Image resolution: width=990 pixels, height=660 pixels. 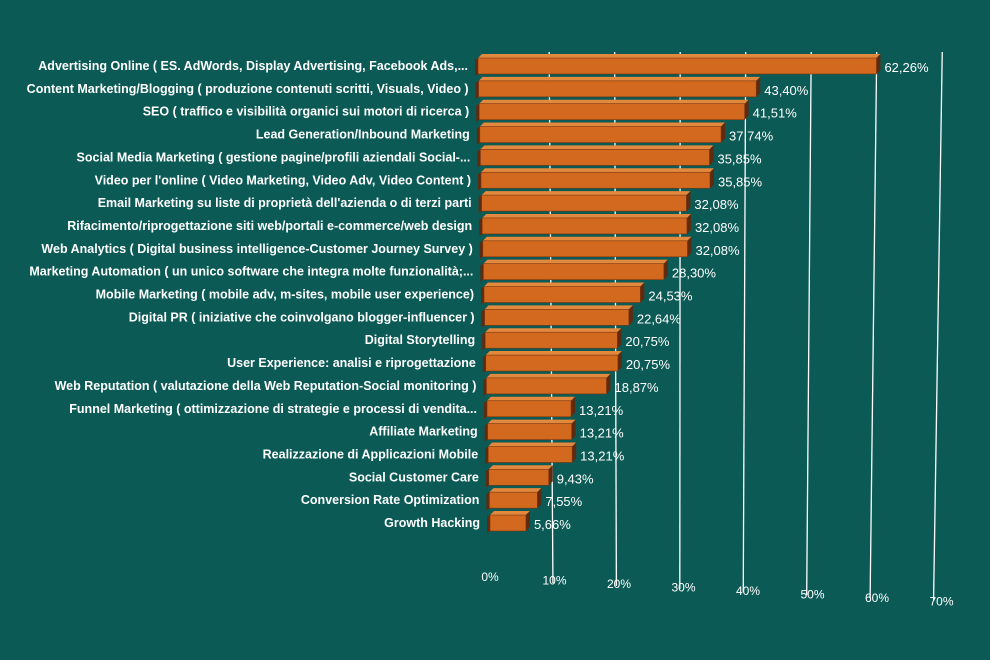 What do you see at coordinates (423, 432) in the screenshot?
I see `category-label: Affiliate Marketing` at bounding box center [423, 432].